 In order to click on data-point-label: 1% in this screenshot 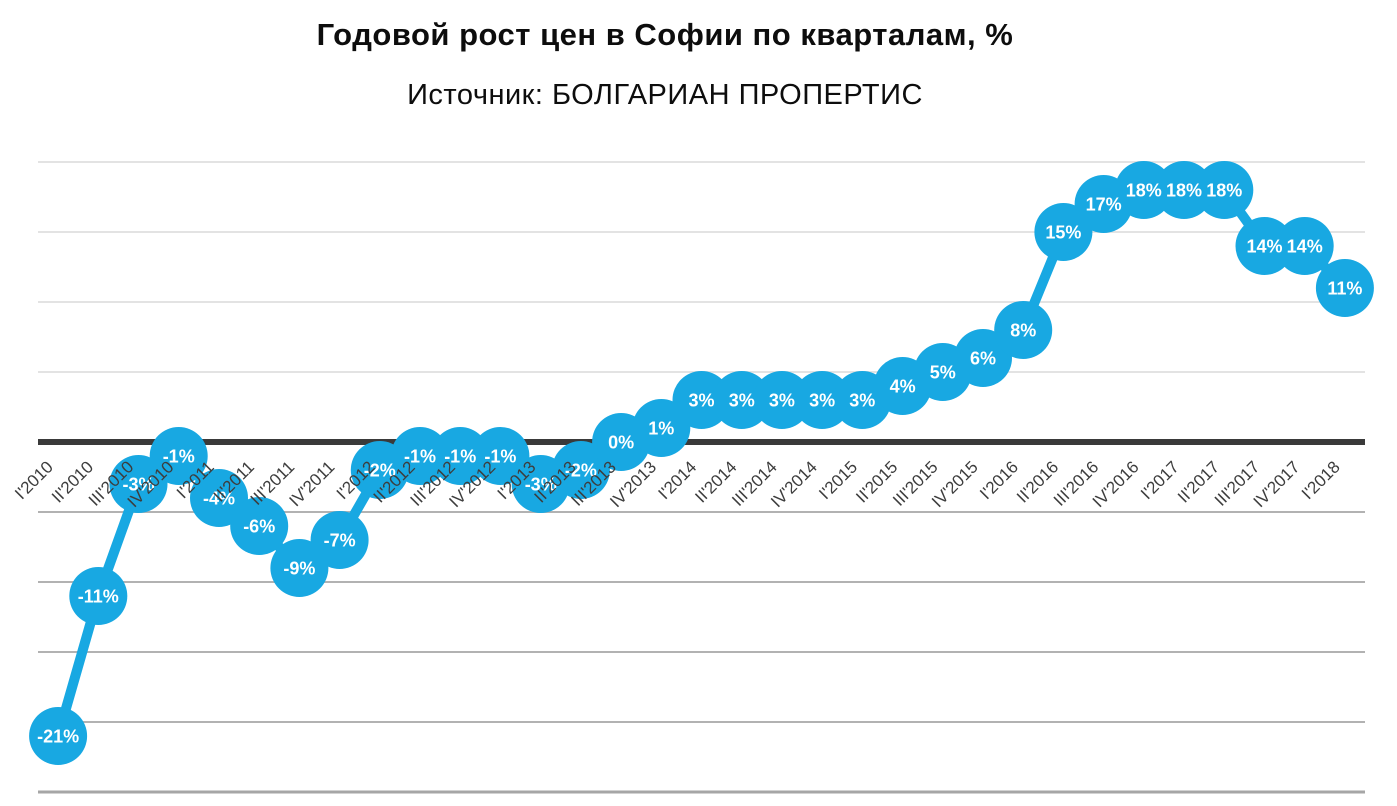, I will do `click(661, 429)`.